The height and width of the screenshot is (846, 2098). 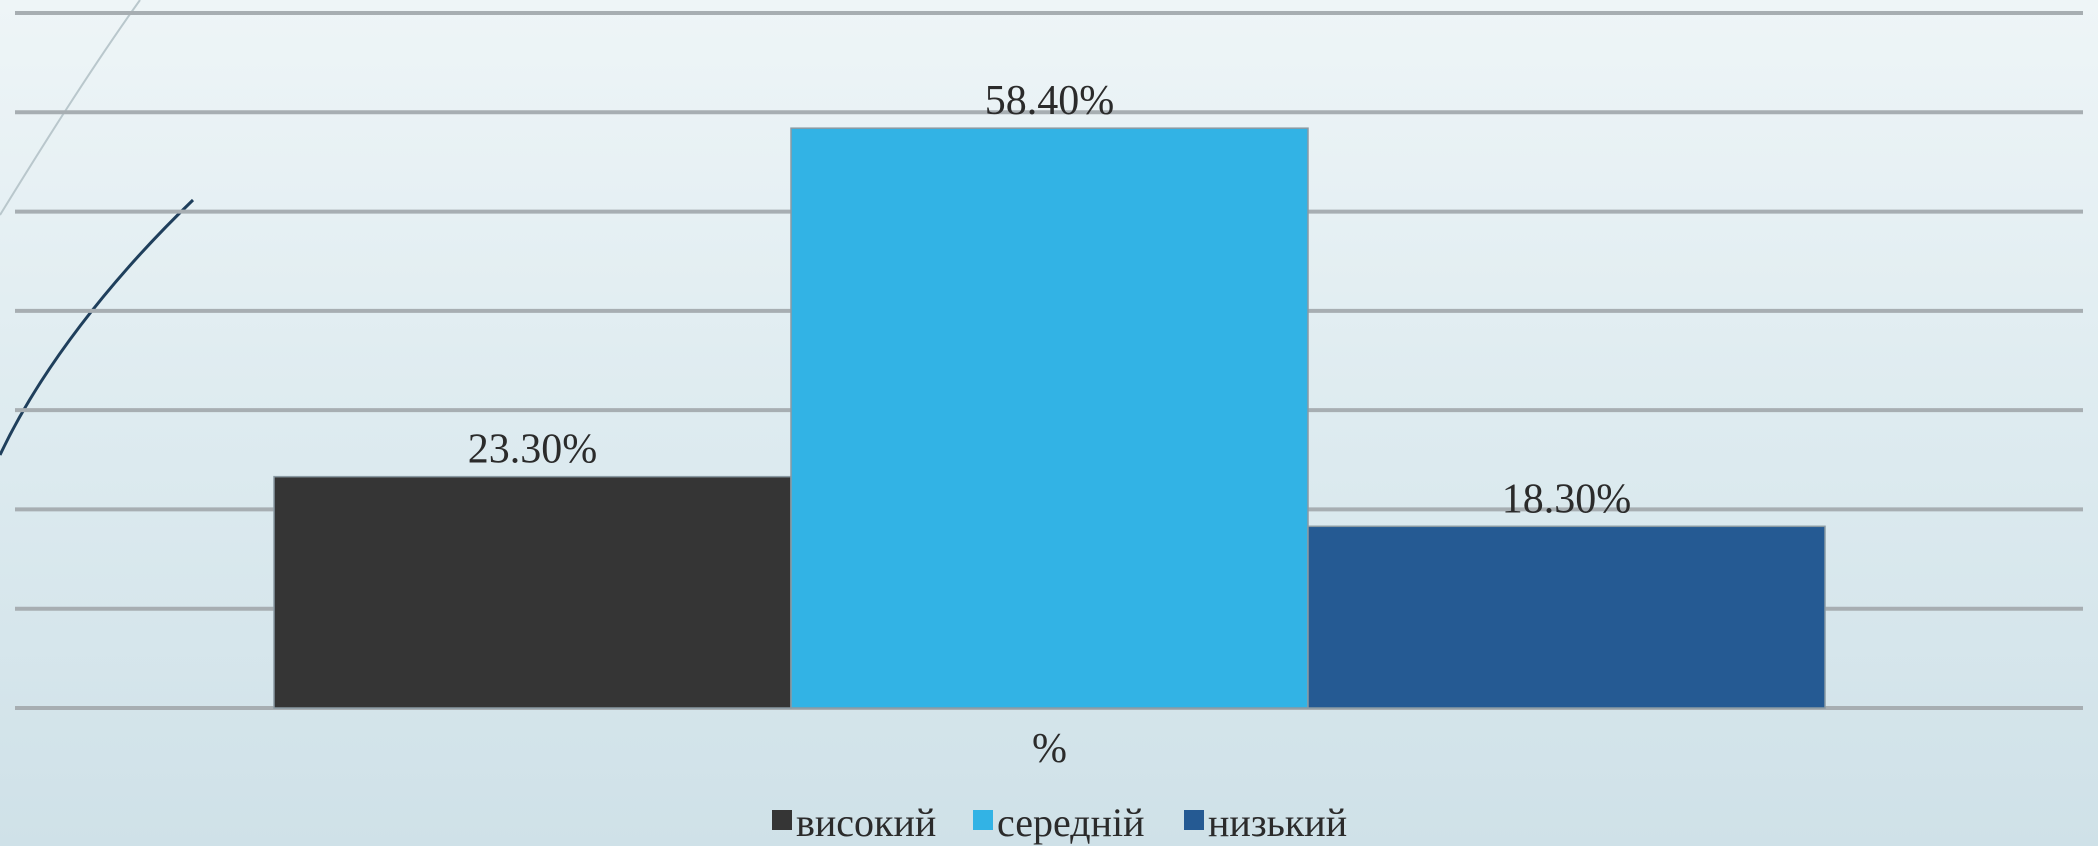 I want to click on data-label-1: 23.30%, so click(x=533, y=450).